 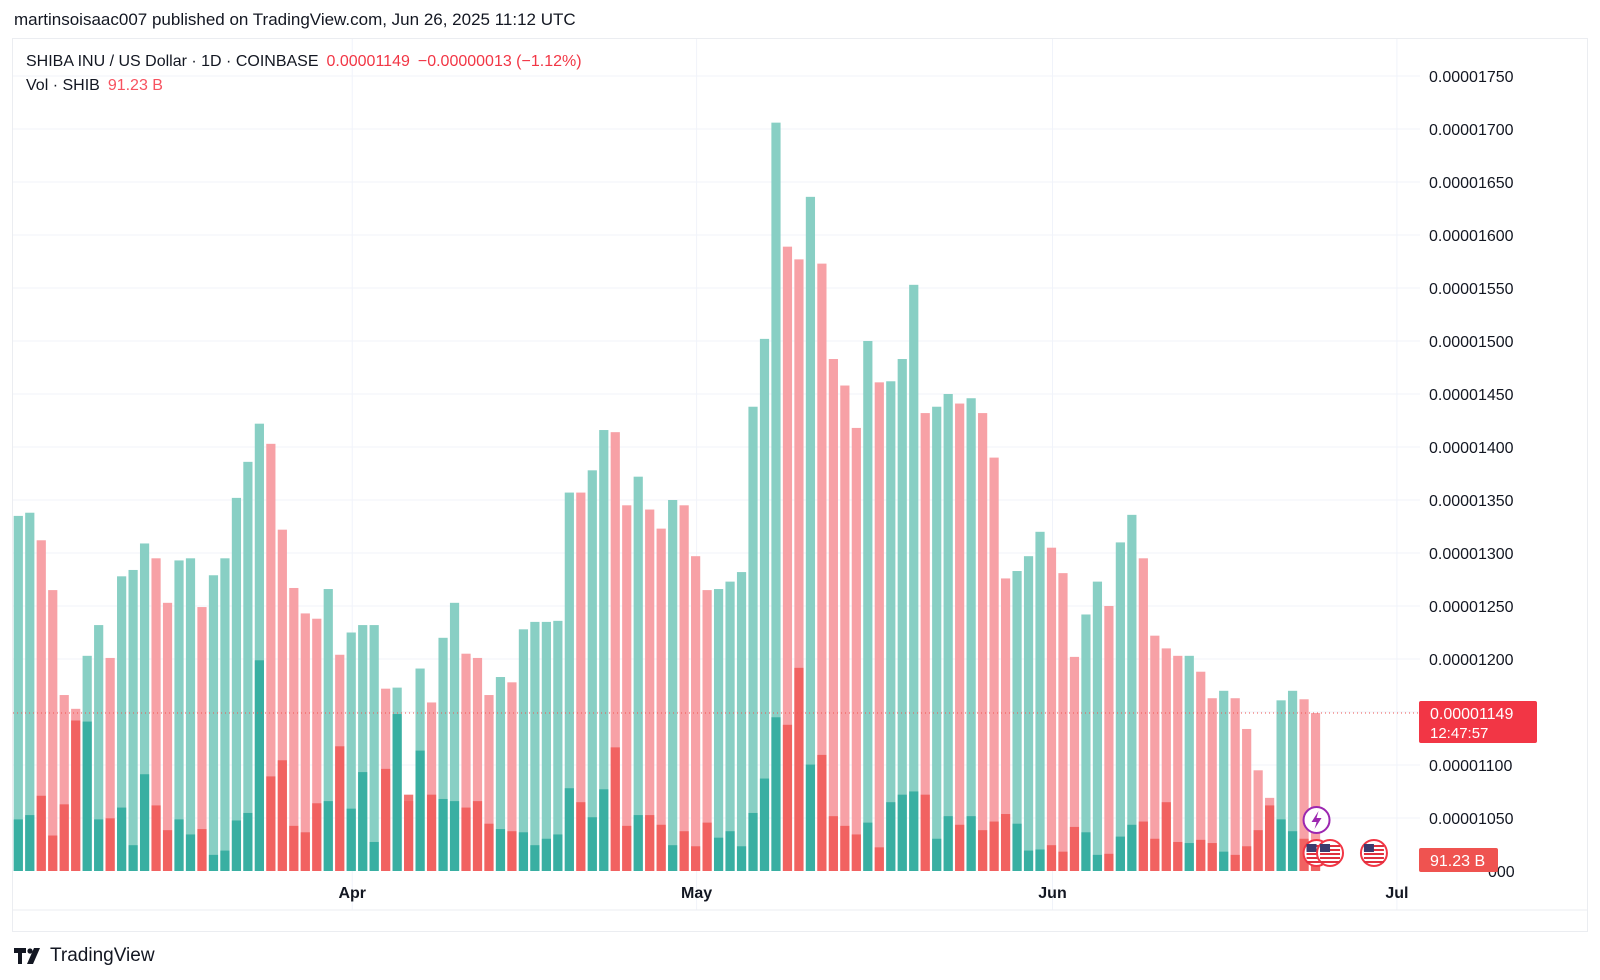 What do you see at coordinates (499, 61) in the screenshot?
I see `legend-change: −0.00000013 (−1.12%)` at bounding box center [499, 61].